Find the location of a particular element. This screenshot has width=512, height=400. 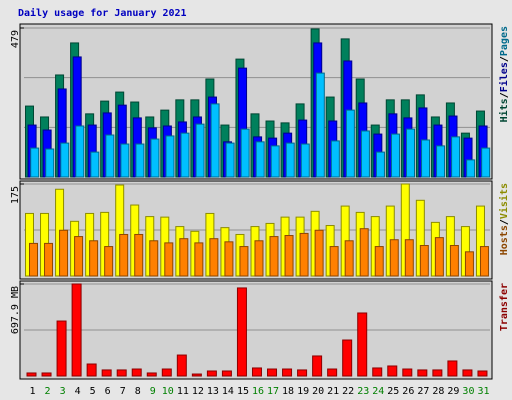

legend-entry: Files is located at coordinates (504, 77).